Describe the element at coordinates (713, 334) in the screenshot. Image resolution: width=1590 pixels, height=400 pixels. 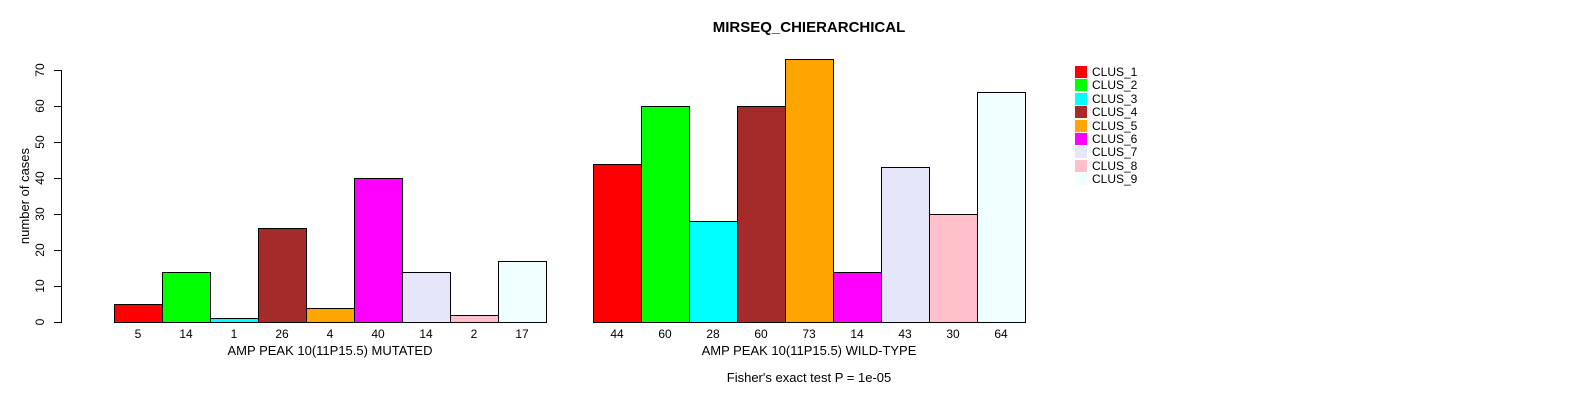
I see `bar-value-label: 28` at that location.